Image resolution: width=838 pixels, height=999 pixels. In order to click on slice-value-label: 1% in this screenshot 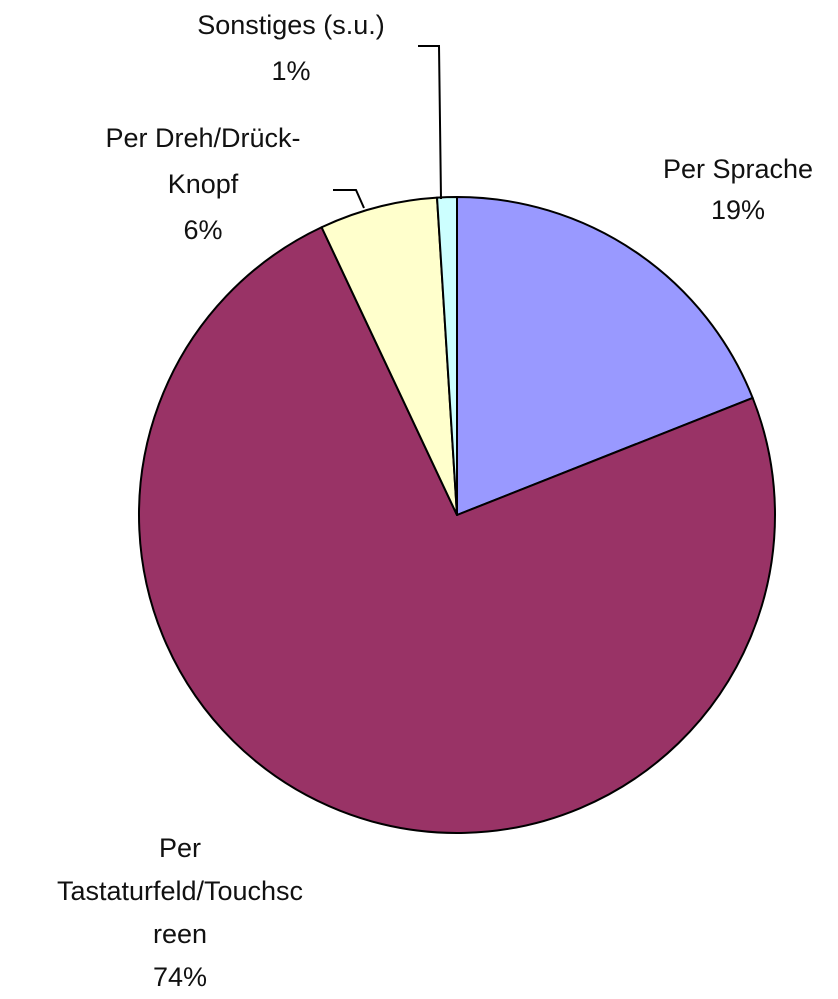, I will do `click(290, 71)`.